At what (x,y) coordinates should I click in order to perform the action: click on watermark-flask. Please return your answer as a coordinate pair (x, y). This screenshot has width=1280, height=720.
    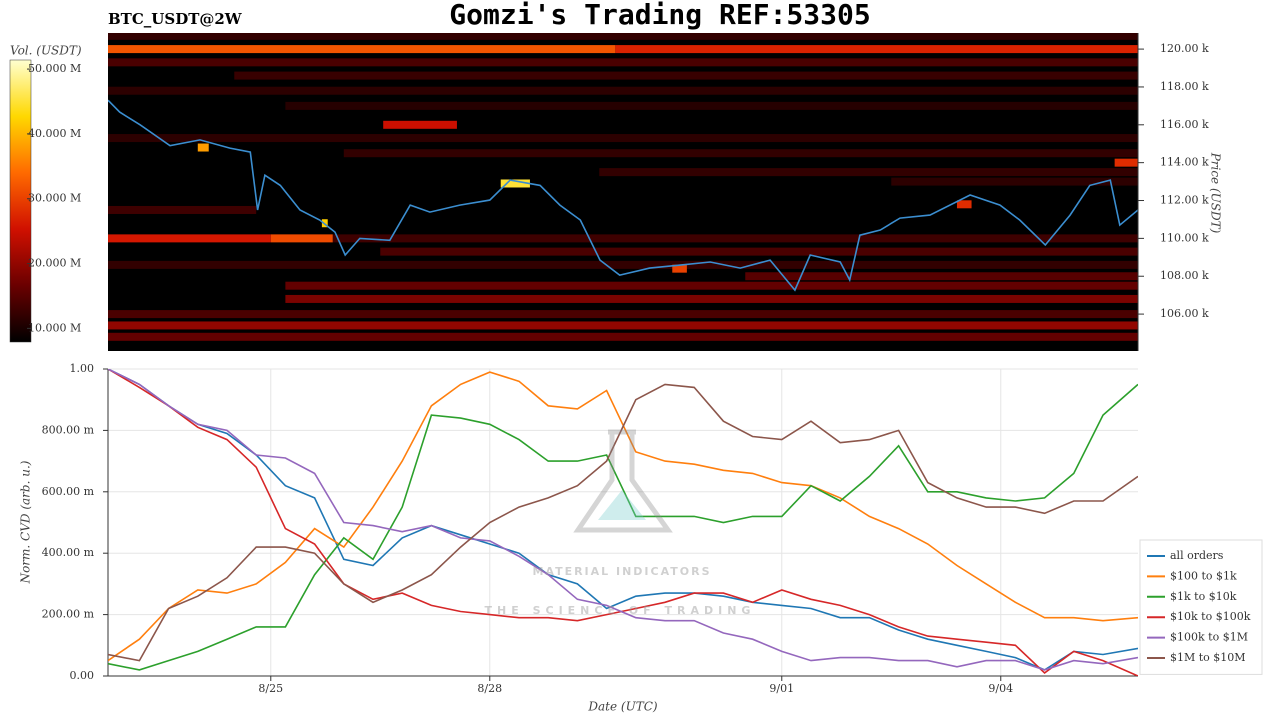
    Looking at the image, I should click on (623, 481).